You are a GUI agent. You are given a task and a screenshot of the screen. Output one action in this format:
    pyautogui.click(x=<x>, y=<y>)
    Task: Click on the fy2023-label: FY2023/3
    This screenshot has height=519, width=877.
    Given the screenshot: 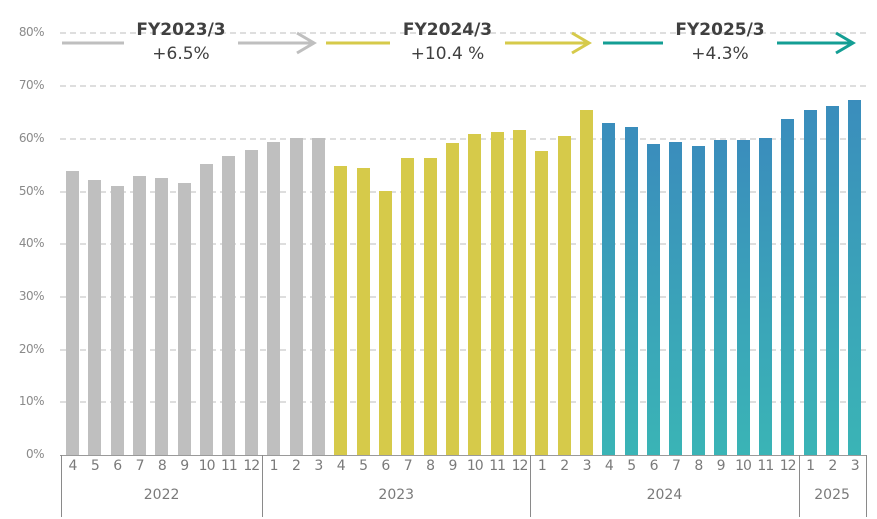 What is the action you would take?
    pyautogui.click(x=181, y=30)
    